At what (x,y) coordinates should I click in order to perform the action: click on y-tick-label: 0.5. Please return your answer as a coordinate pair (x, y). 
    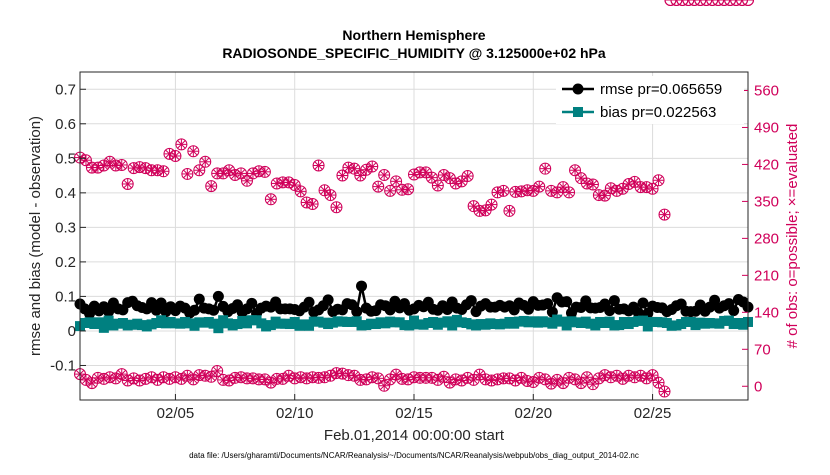
    Looking at the image, I should click on (65, 158).